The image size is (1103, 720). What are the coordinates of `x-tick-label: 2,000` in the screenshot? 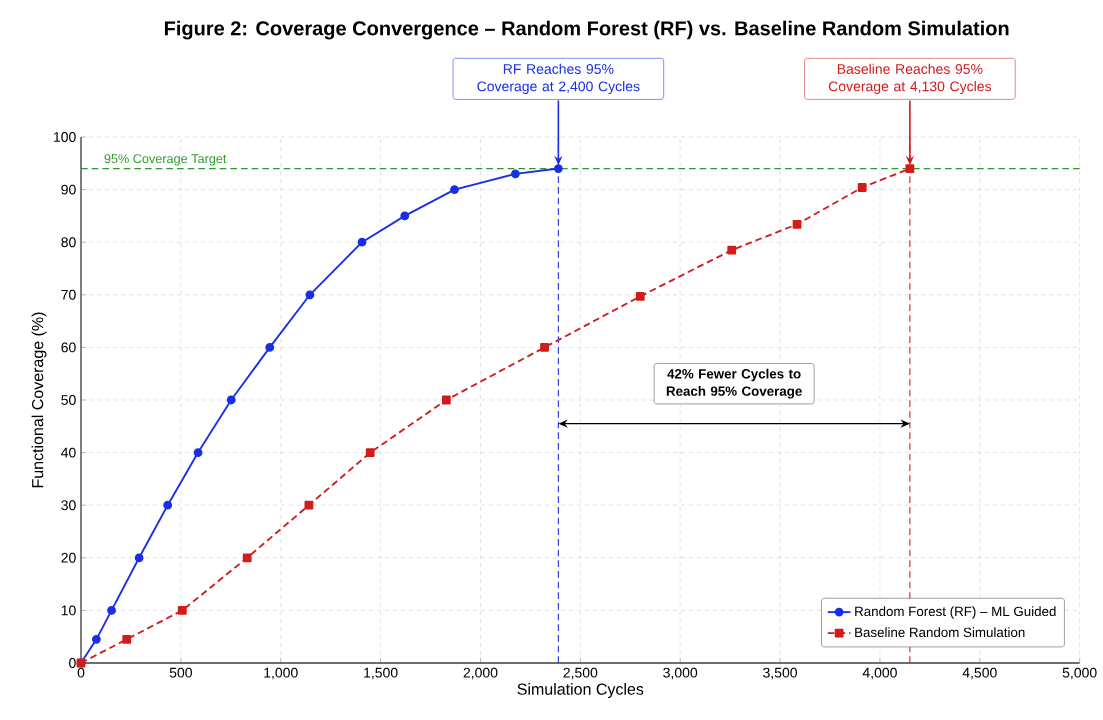 It's located at (480, 673).